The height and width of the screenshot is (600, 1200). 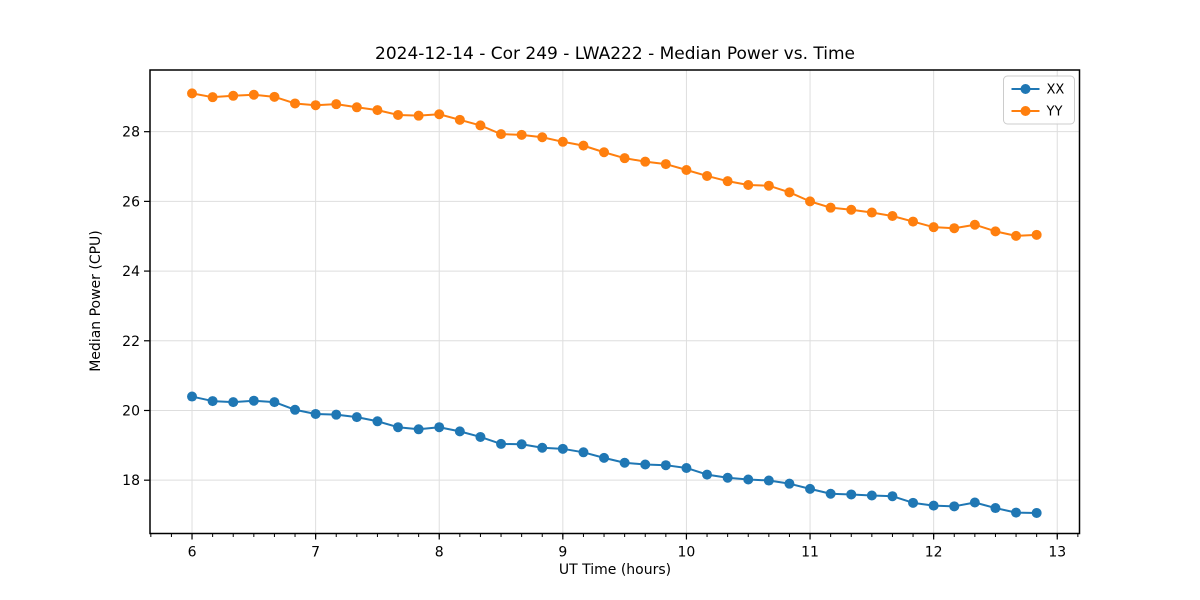 I want to click on x-tick-label: 10, so click(x=687, y=553).